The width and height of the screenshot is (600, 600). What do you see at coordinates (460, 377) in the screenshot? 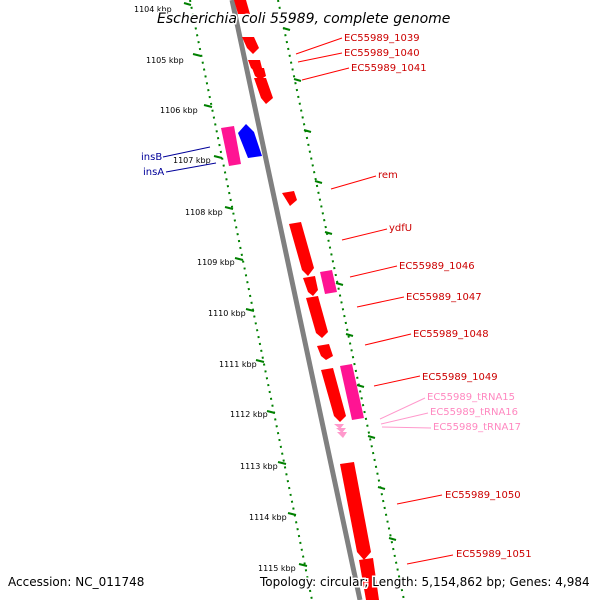
I see `gene-label: EC55989_1049` at bounding box center [460, 377].